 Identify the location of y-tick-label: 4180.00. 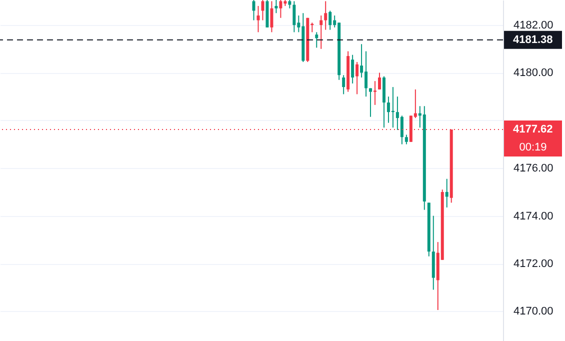
(534, 73).